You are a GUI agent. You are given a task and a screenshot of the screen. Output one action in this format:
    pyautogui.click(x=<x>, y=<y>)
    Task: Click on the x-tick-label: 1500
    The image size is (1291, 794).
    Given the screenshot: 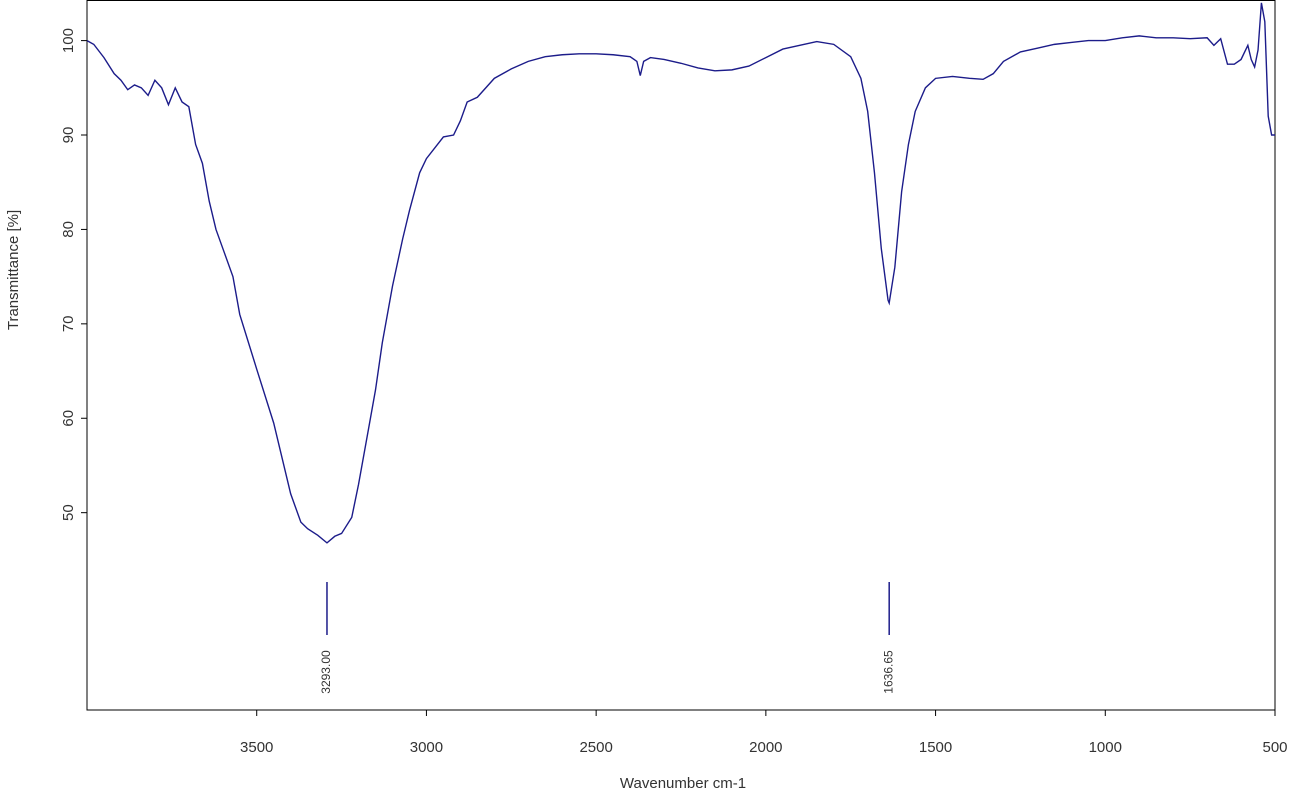 What is the action you would take?
    pyautogui.click(x=935, y=747)
    